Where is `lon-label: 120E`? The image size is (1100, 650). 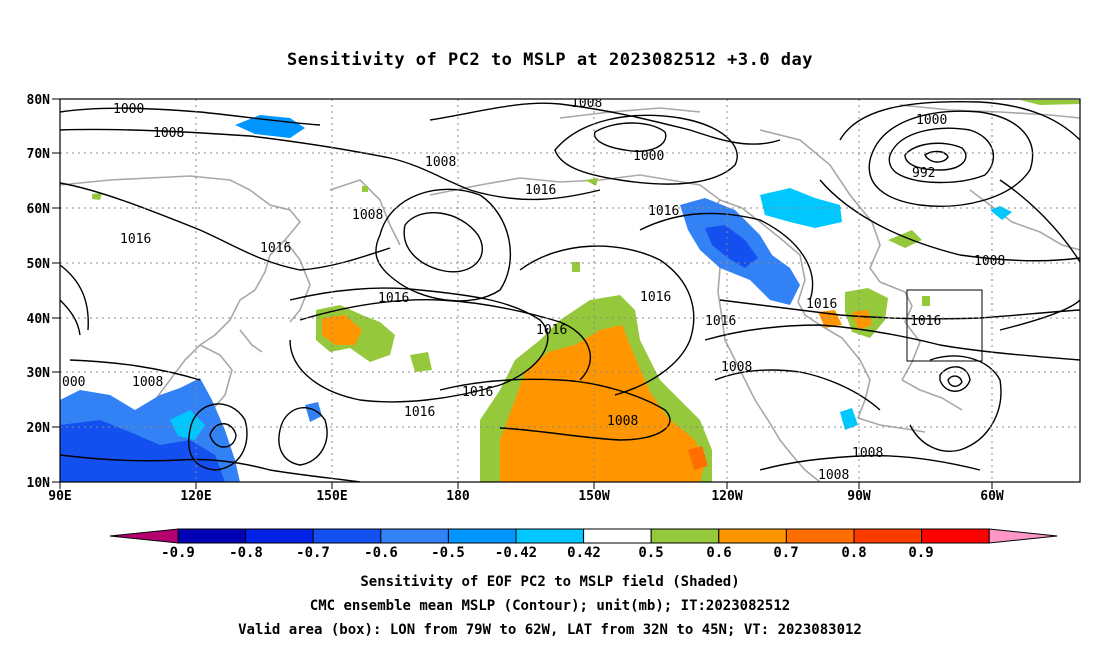
lon-label: 120E is located at coordinates (195, 496).